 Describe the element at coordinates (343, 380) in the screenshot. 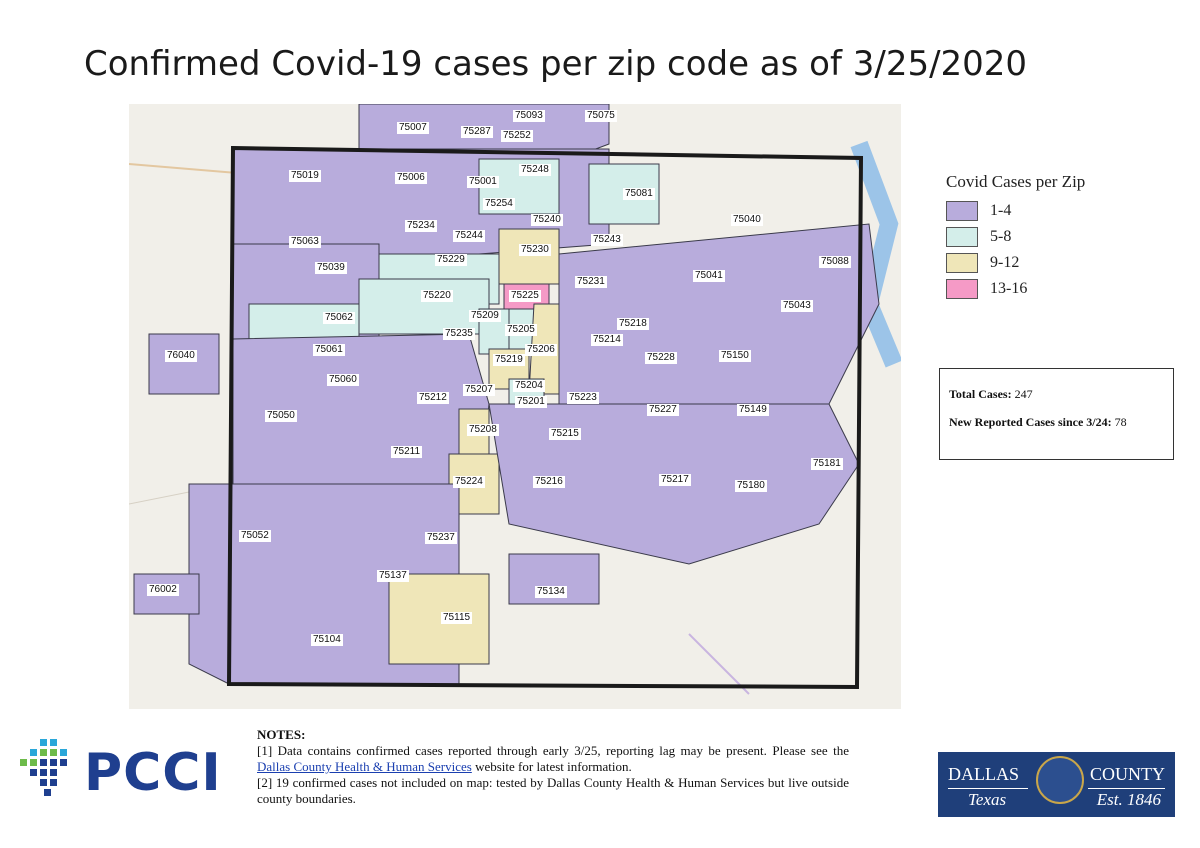

I see `zip-label: 75060` at that location.